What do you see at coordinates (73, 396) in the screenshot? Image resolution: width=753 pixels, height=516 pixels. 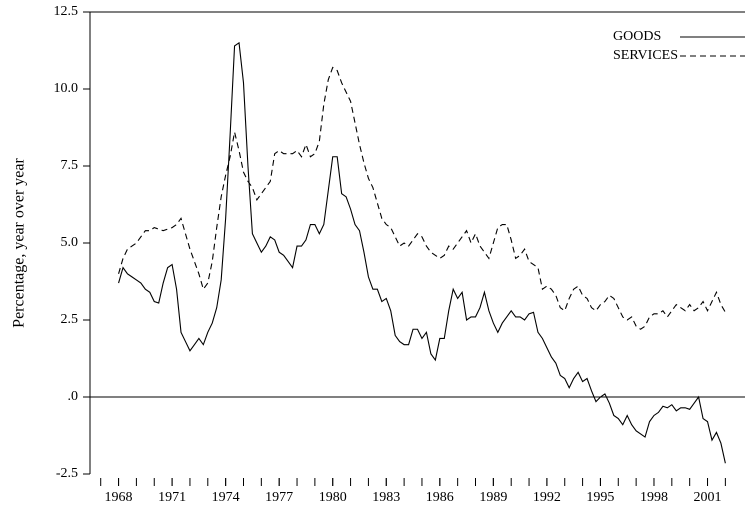 I see `y-tick-label: .0` at bounding box center [73, 396].